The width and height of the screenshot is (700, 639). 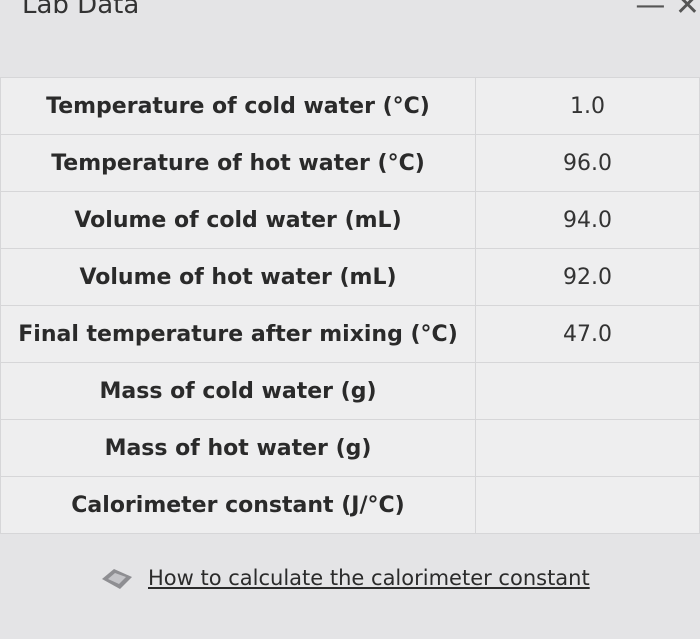 I want to click on table-row: Calorimeter constant (J/°C), so click(x=350, y=505).